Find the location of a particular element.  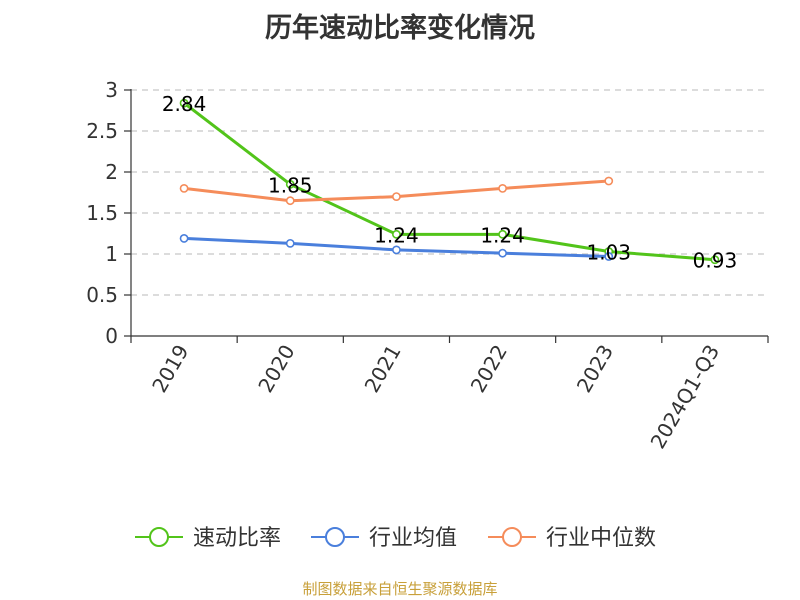

data-label: 0.93 is located at coordinates (715, 261).